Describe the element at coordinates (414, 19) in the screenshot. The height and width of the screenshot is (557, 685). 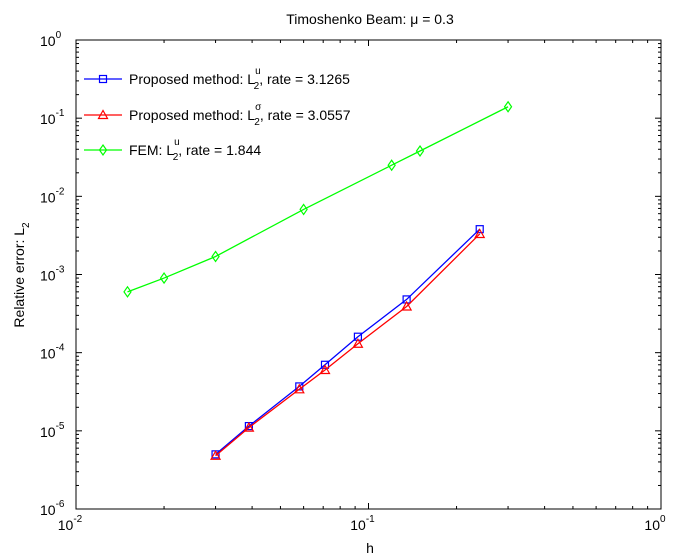
I see `title-symbol: μ` at that location.